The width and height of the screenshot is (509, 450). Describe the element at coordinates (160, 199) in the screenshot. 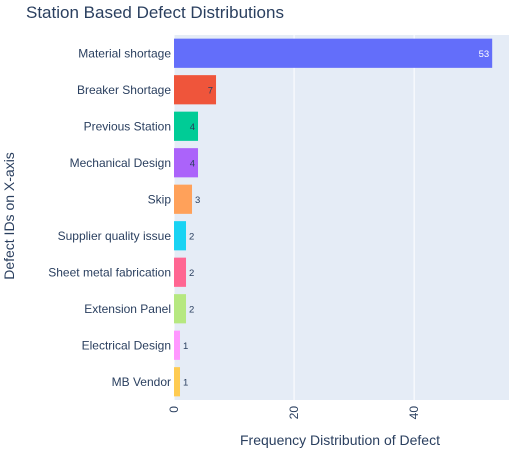

I see `category-label: Skip` at that location.